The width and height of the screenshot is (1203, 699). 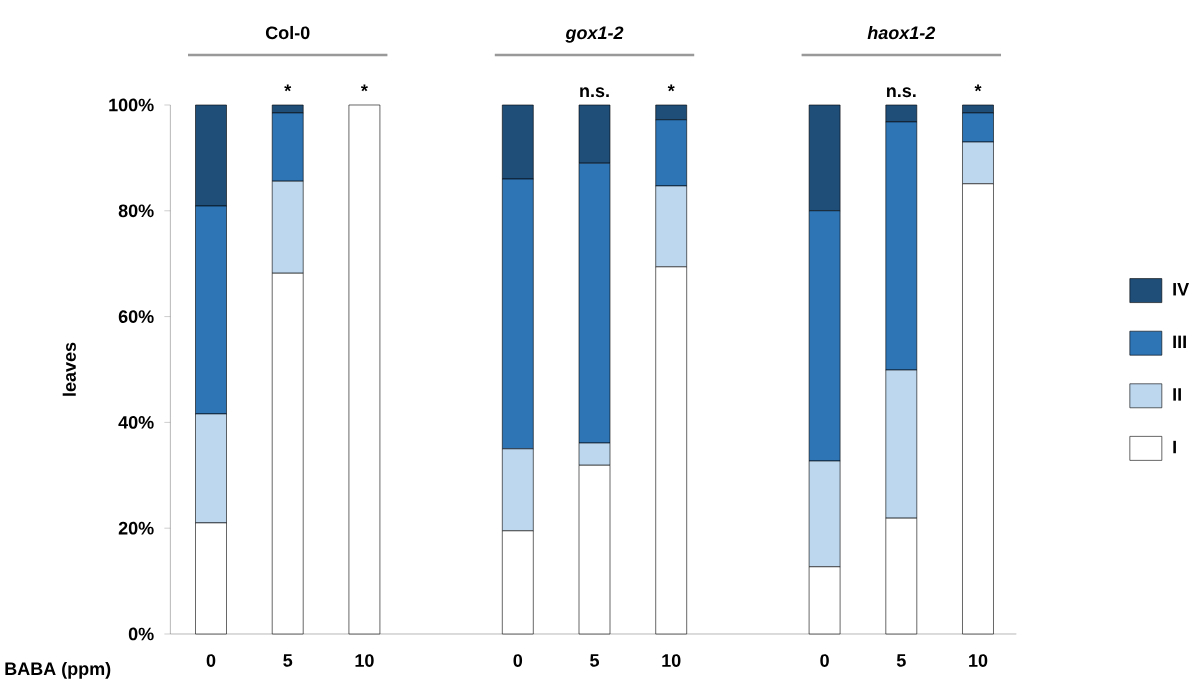 I want to click on text: haox1-2, so click(x=901, y=32).